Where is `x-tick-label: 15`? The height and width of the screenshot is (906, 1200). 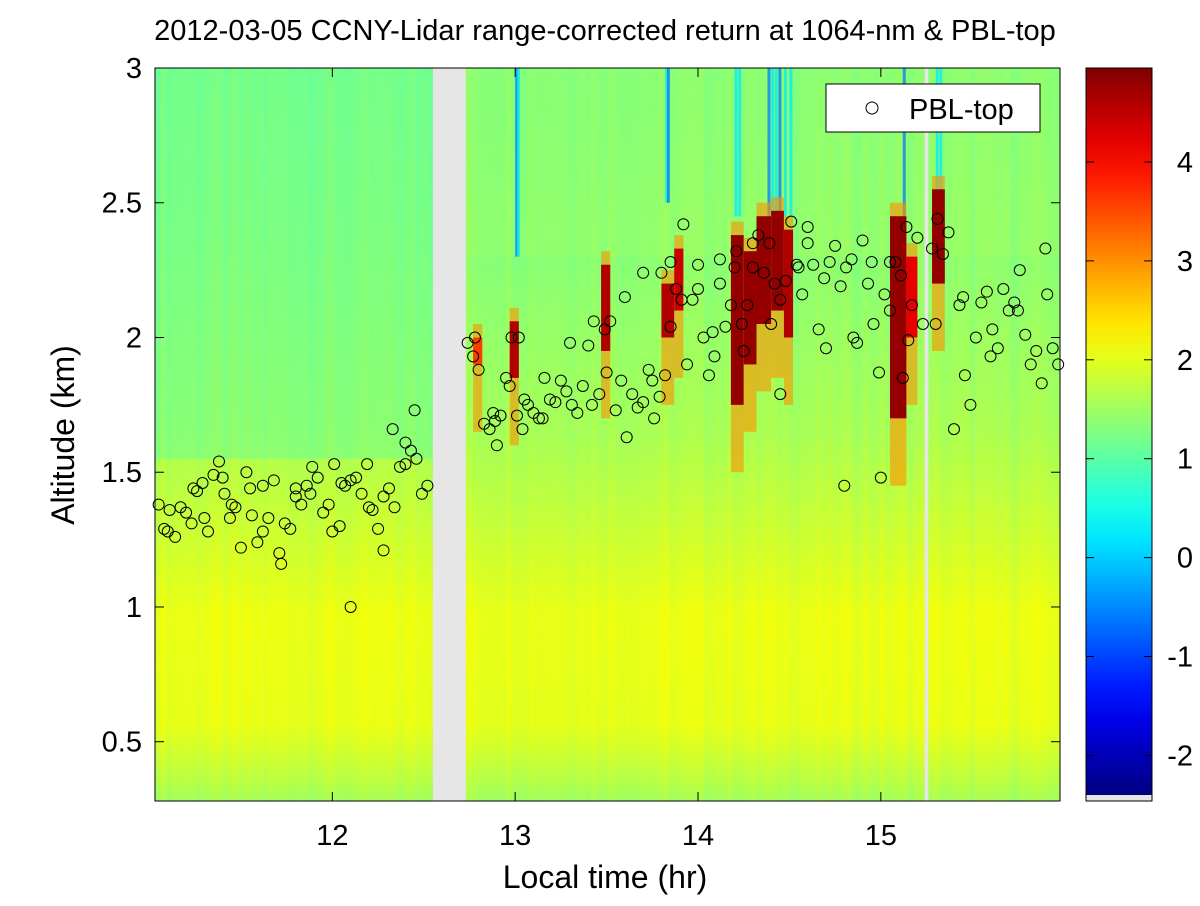
x-tick-label: 15 is located at coordinates (881, 836).